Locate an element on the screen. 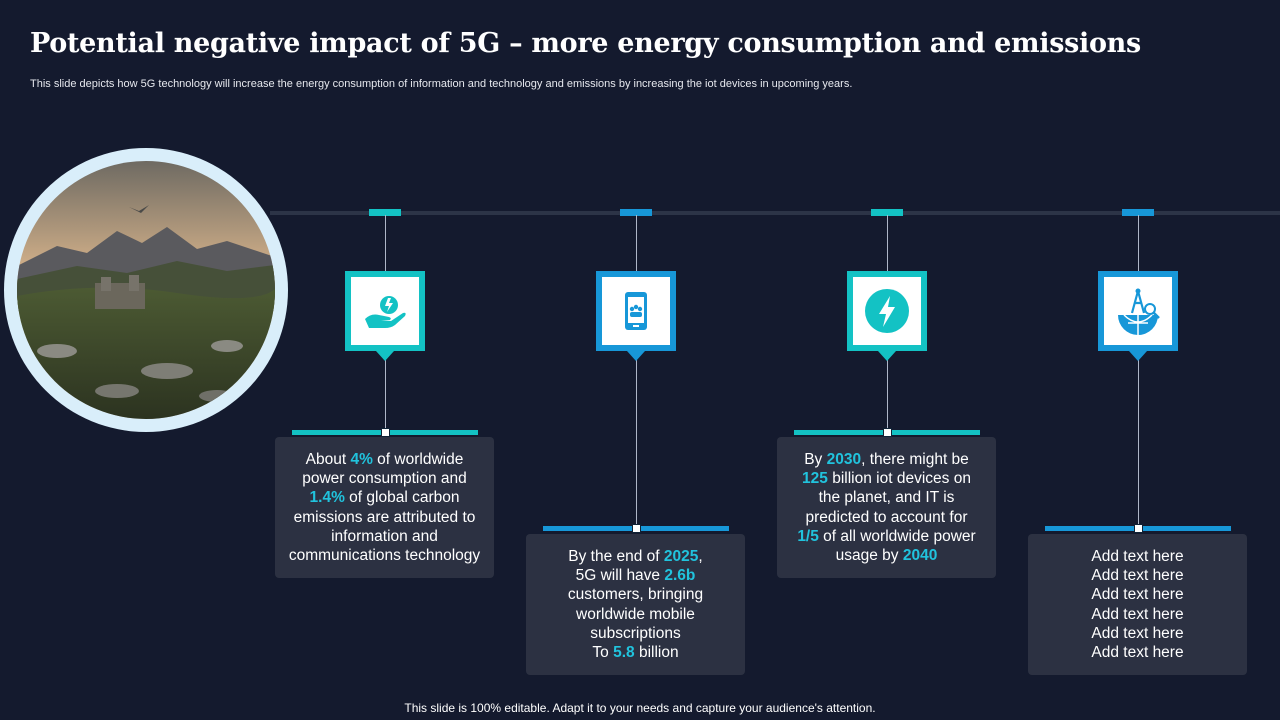 The height and width of the screenshot is (720, 1280). card-line: worldwide mobile is located at coordinates (635, 614).